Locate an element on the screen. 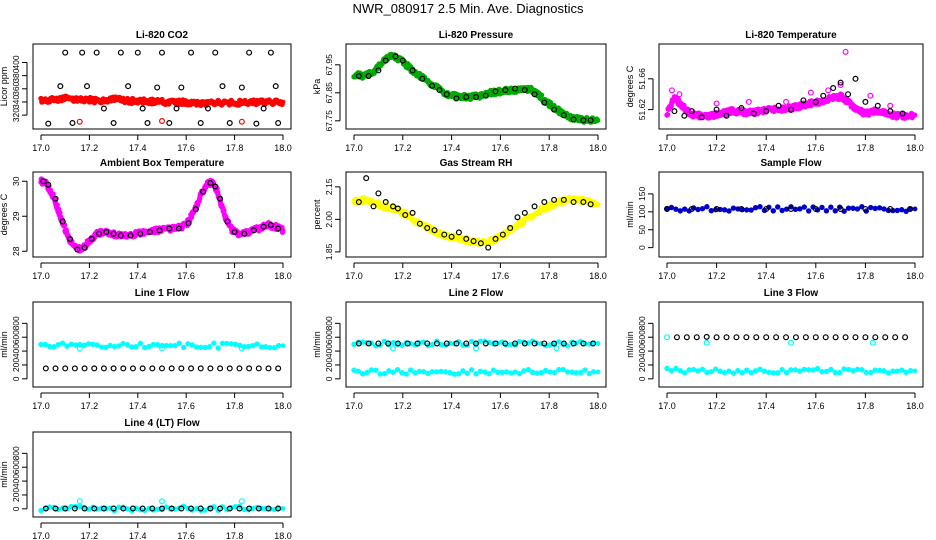 This screenshot has width=936, height=540. y-axis-label: ml/min is located at coordinates (630, 344).